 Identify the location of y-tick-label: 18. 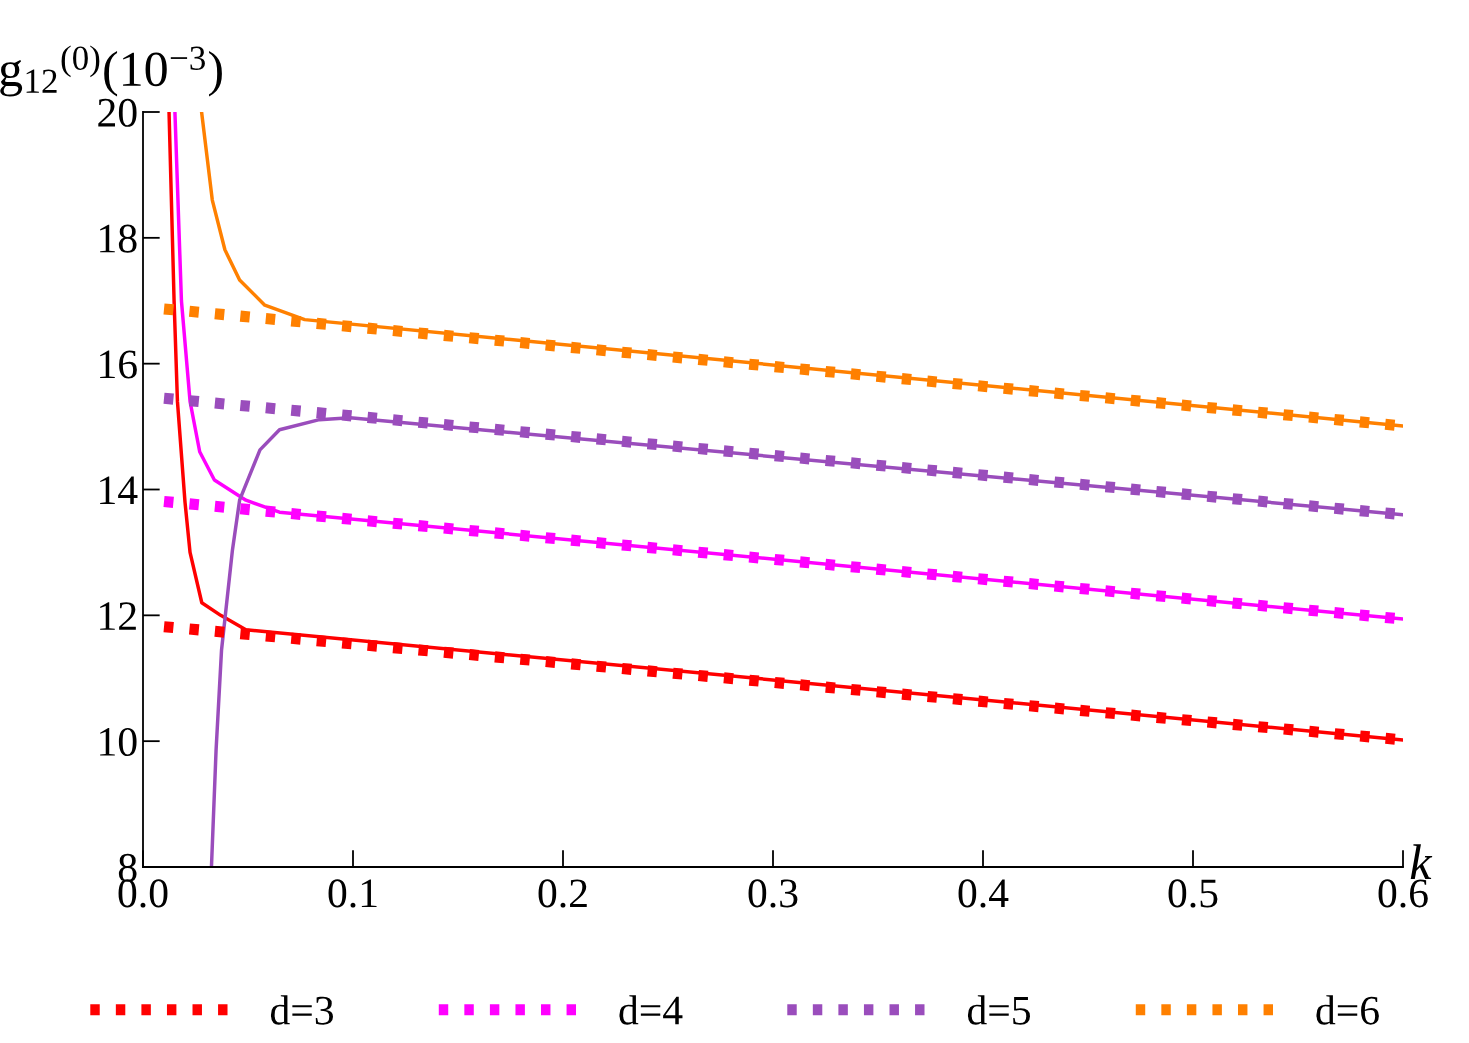
(118, 238).